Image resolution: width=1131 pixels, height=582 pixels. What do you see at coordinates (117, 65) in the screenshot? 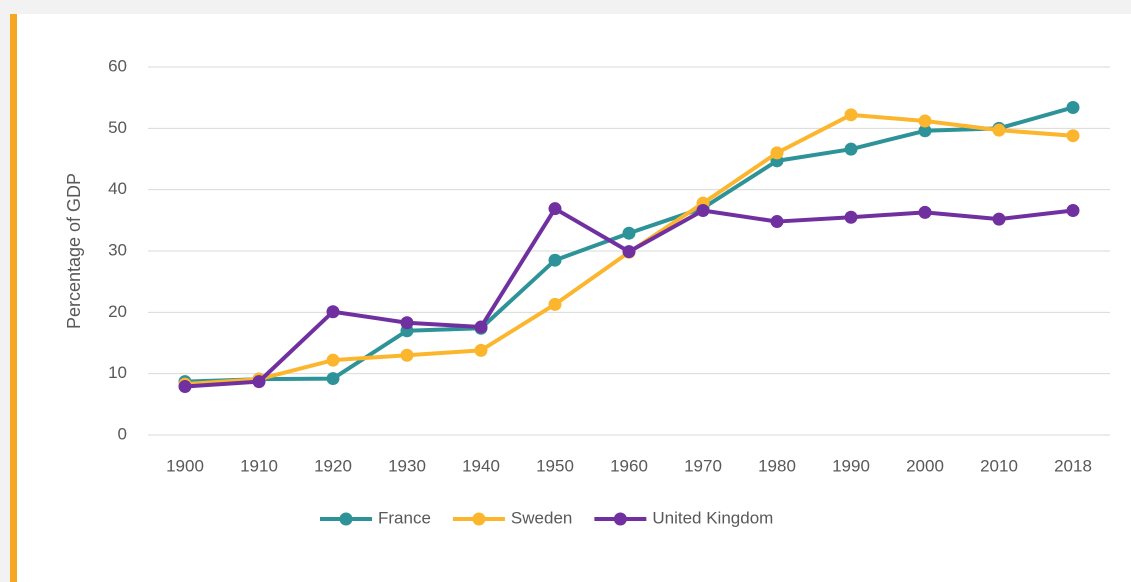
I see `y-tick-label: 60` at bounding box center [117, 65].